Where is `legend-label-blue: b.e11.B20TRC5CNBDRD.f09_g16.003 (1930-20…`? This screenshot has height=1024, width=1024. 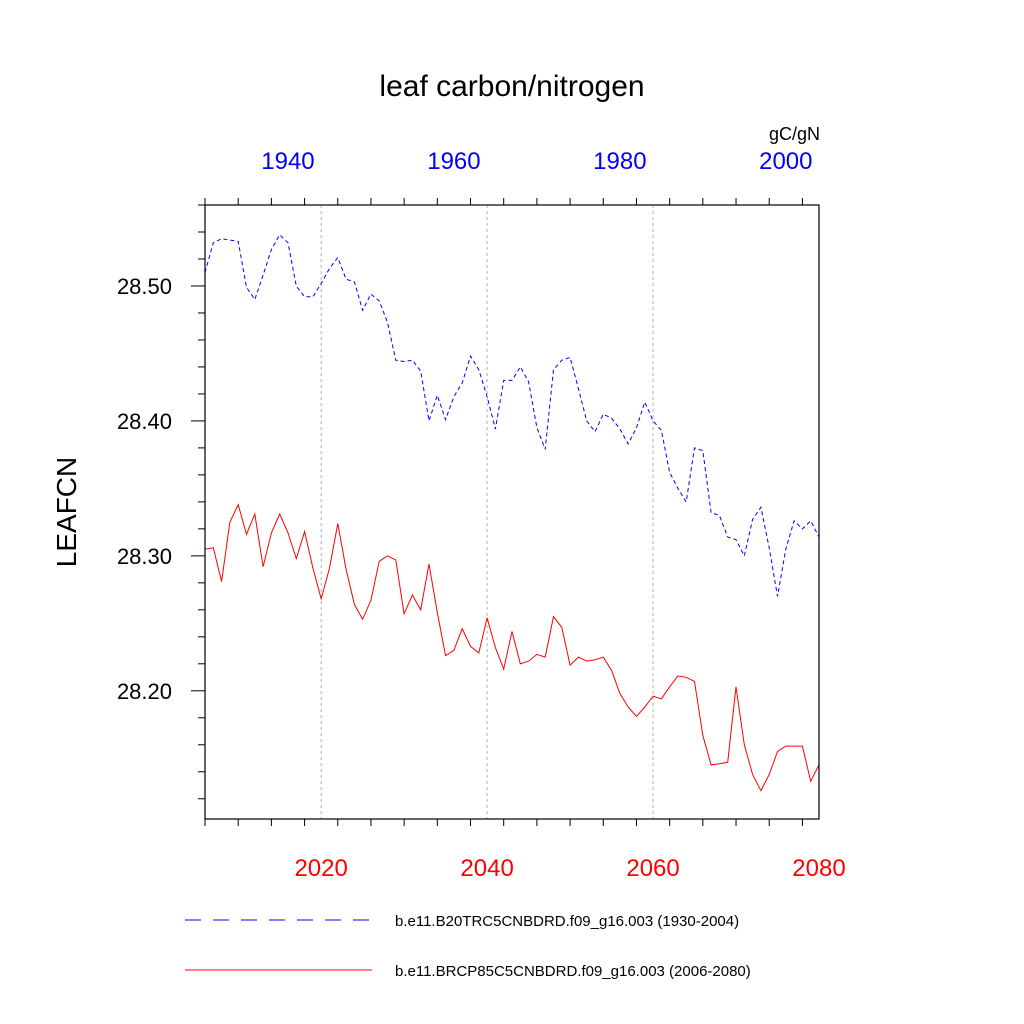 legend-label-blue: b.e11.B20TRC5CNBDRD.f09_g16.003 (1930-20… is located at coordinates (567, 921).